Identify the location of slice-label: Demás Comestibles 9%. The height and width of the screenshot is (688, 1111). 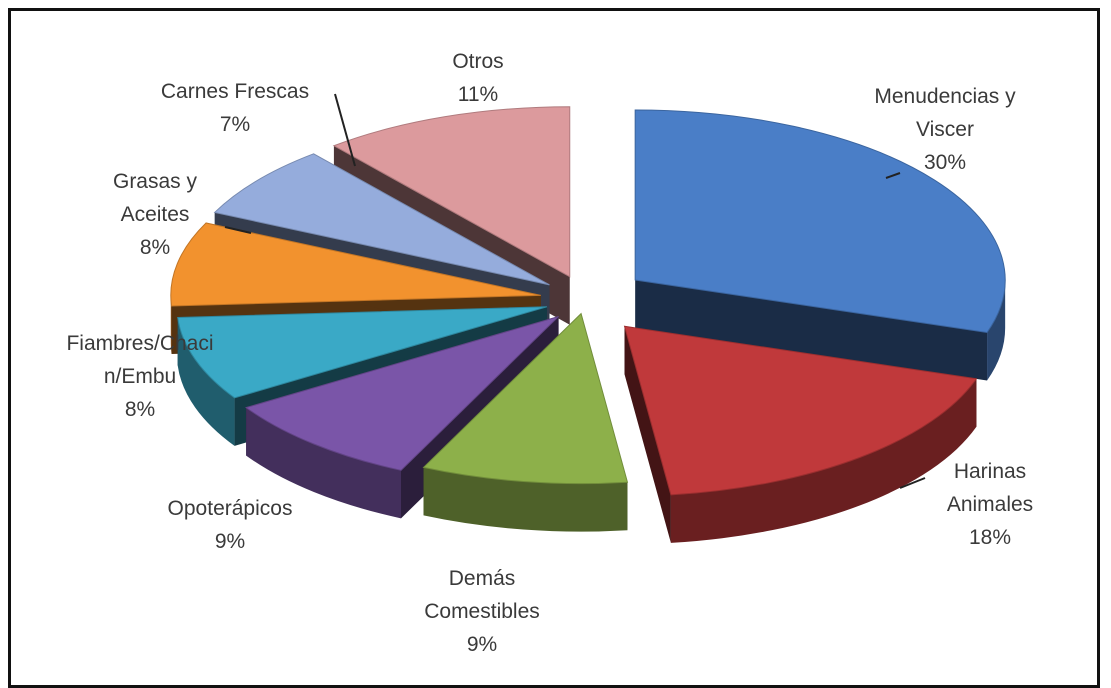
(482, 611).